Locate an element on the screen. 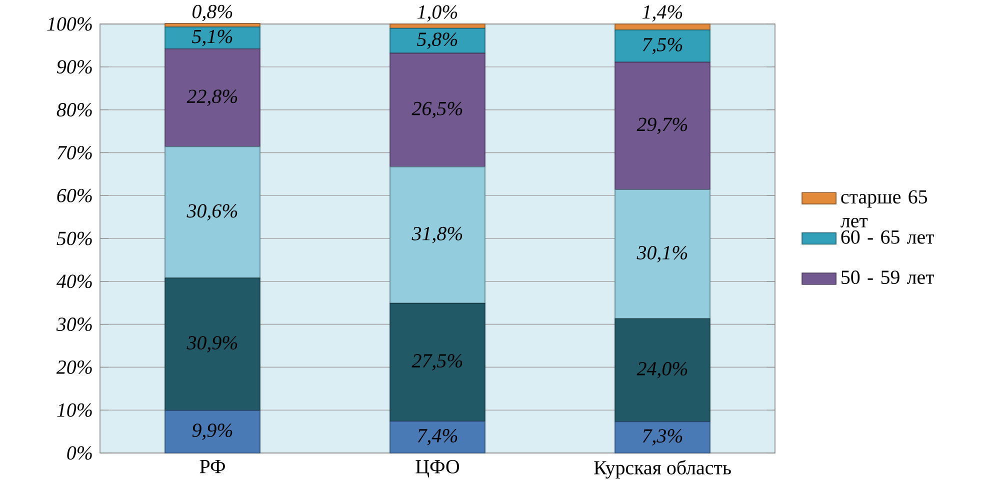 The image size is (984, 499). data-label: 1,0% is located at coordinates (437, 13).